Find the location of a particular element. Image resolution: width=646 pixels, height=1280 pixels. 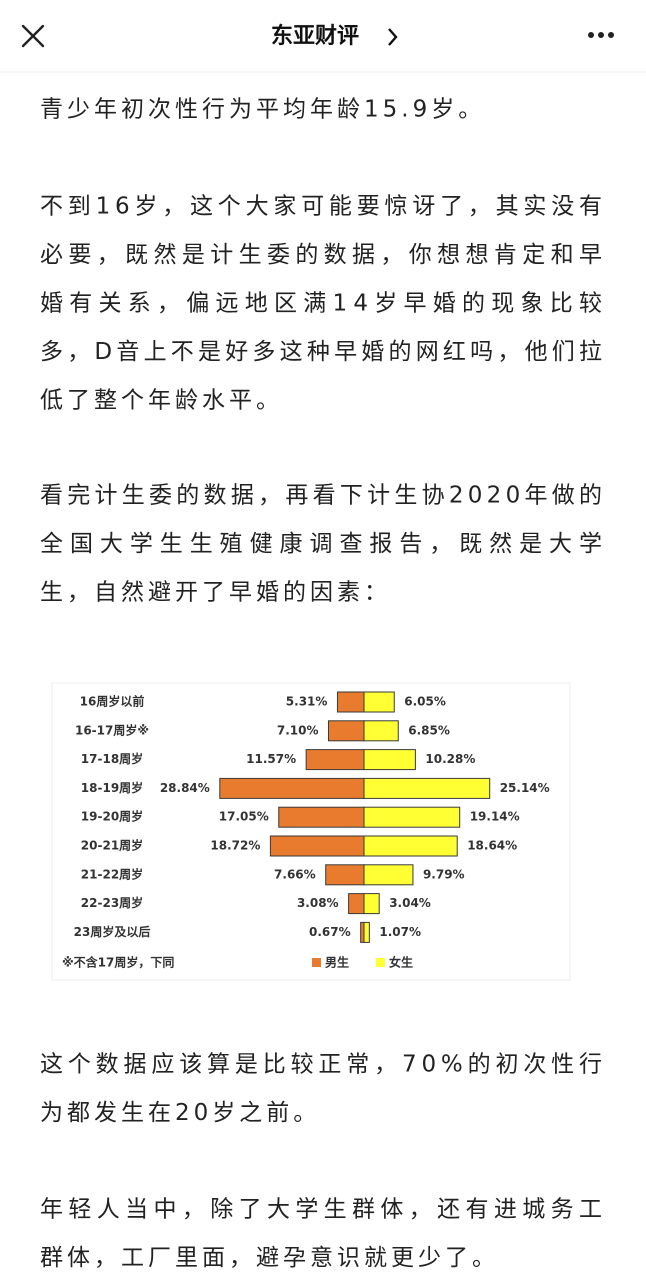

value-label: 1.07% is located at coordinates (400, 932).